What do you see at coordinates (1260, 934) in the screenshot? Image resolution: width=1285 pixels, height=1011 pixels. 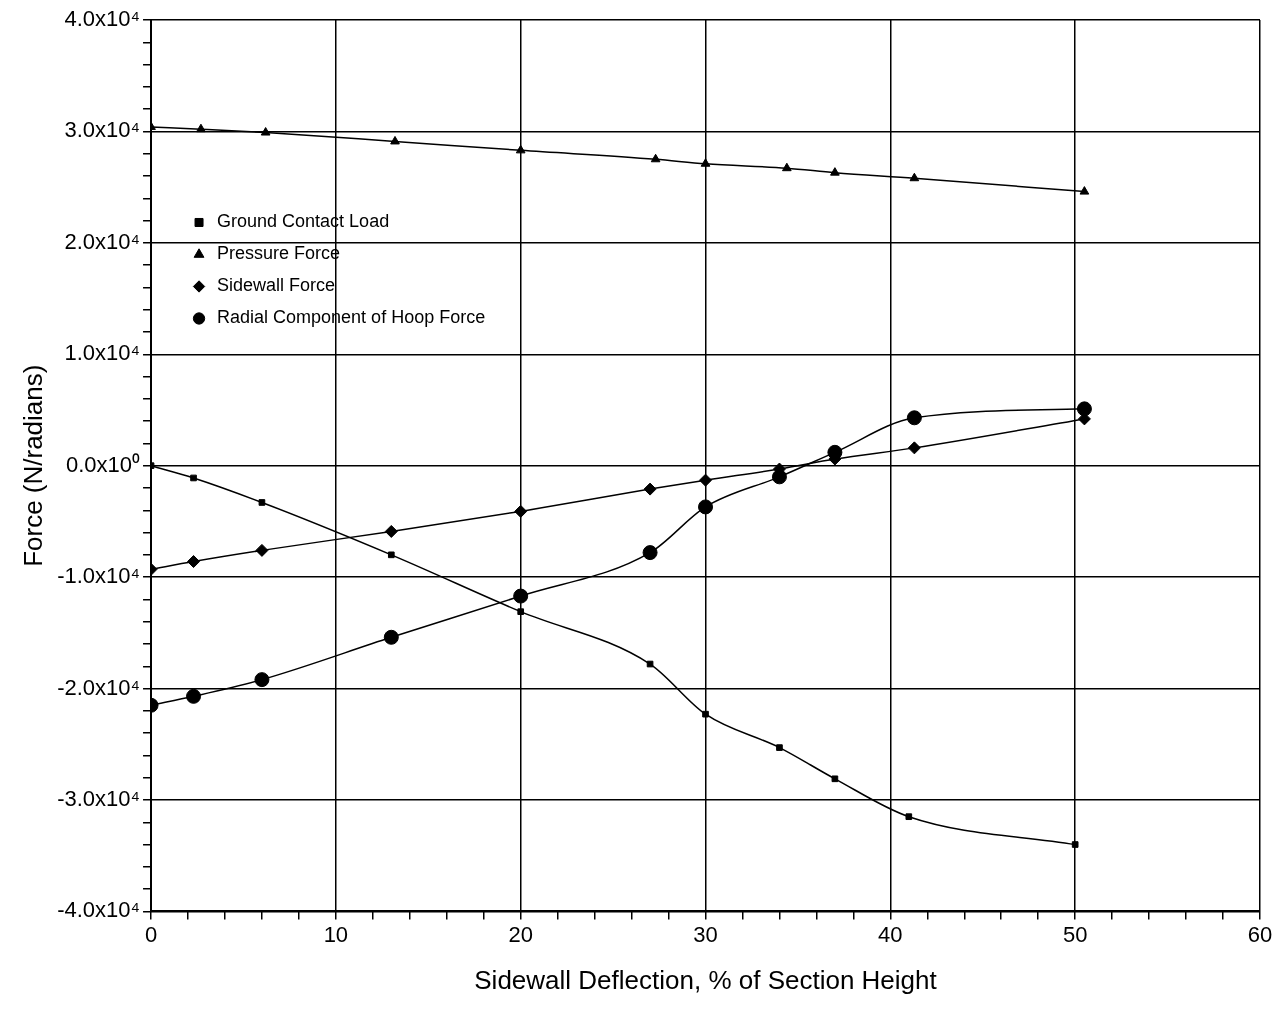 I see `x-tick-label: 60` at bounding box center [1260, 934].